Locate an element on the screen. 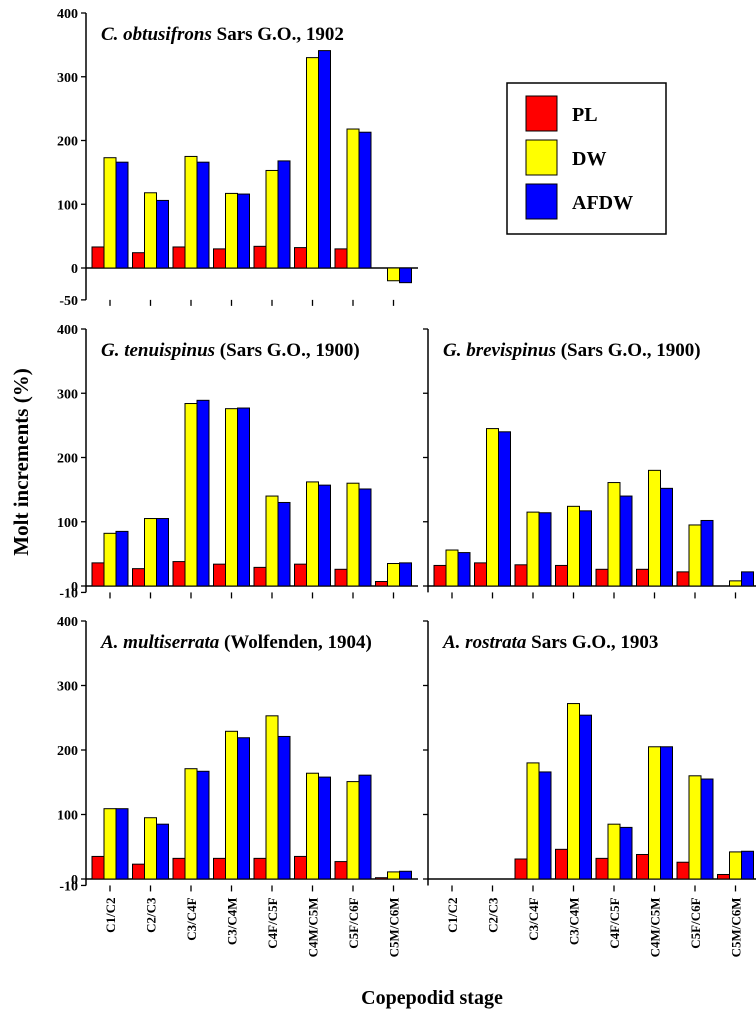  x-tick-label: C2/C3 is located at coordinates (151, 915).